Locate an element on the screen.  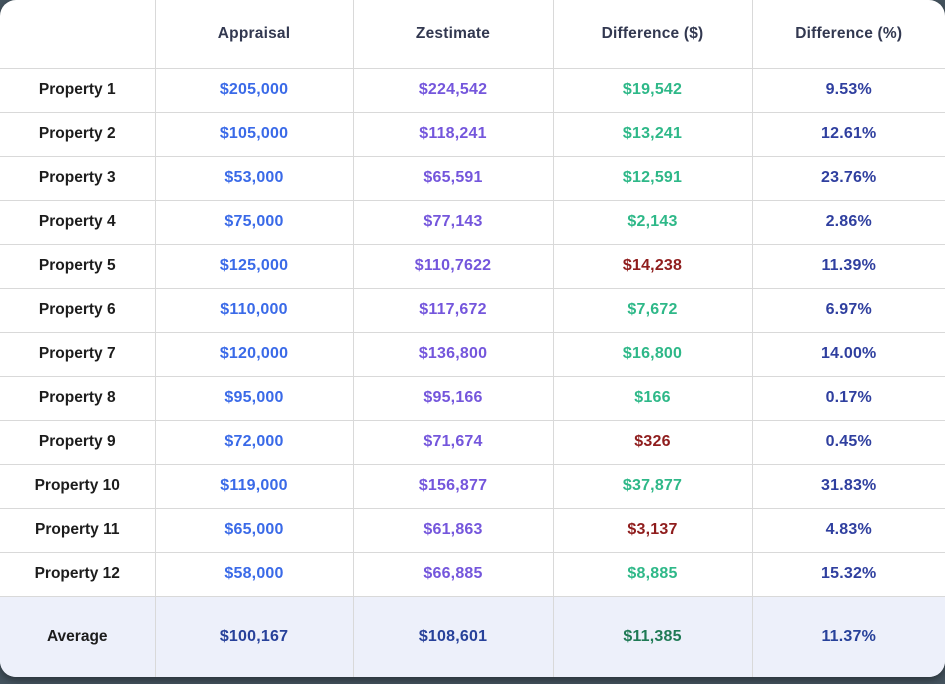
difference-usd-value: $19,542 is located at coordinates (652, 90).